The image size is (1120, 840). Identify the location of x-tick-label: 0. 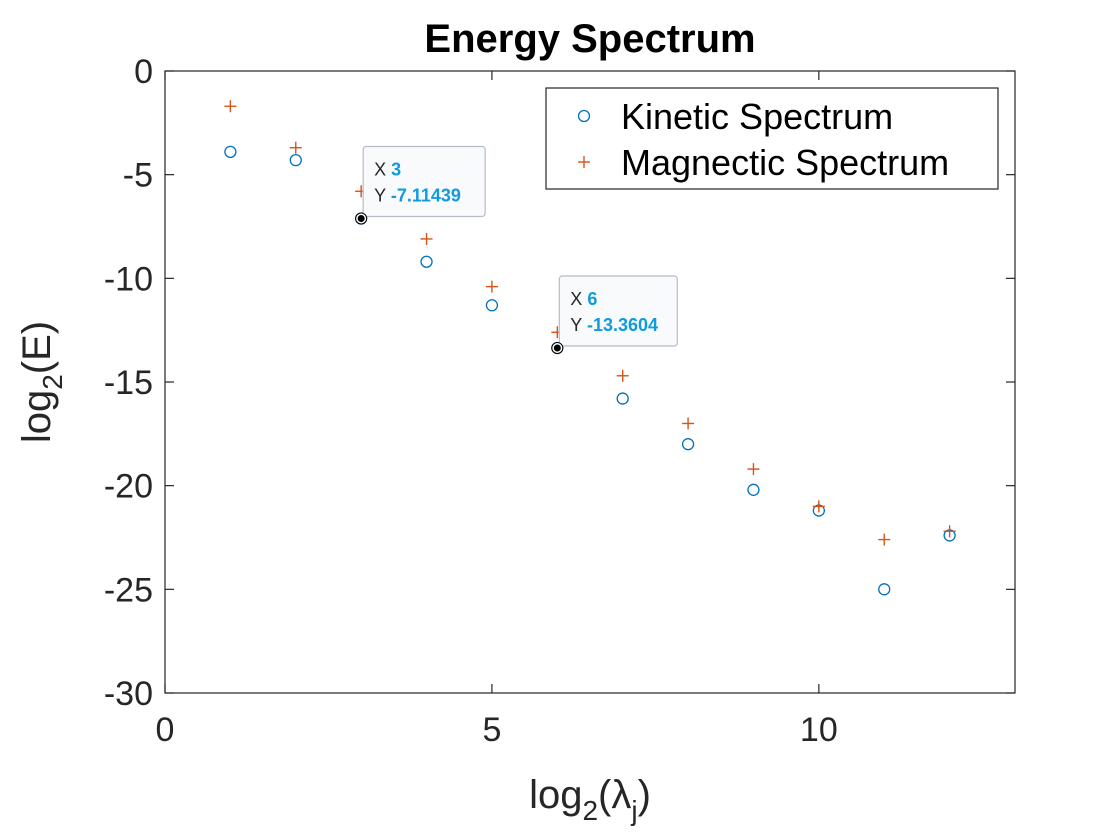
(165, 730).